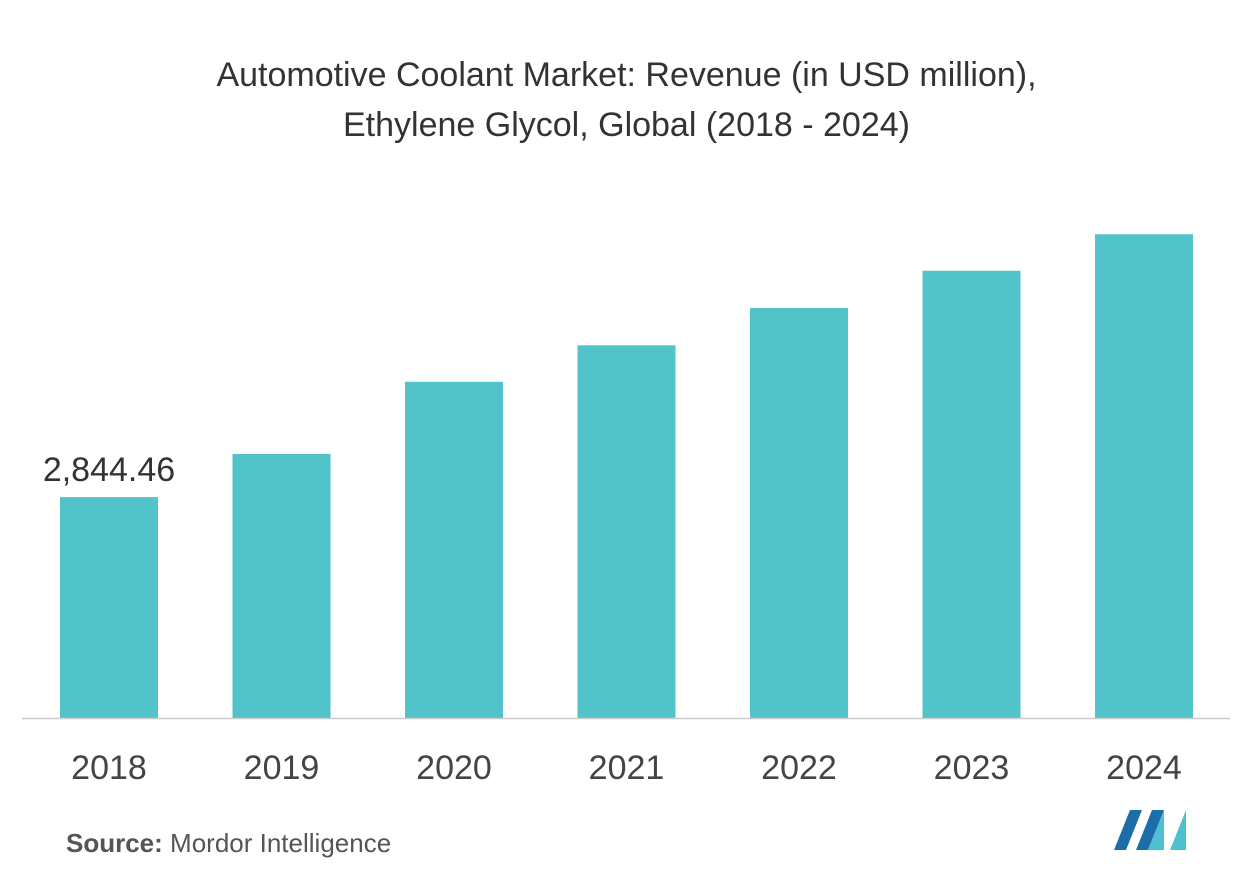 The height and width of the screenshot is (880, 1253). Describe the element at coordinates (454, 549) in the screenshot. I see `bar-2020` at that location.